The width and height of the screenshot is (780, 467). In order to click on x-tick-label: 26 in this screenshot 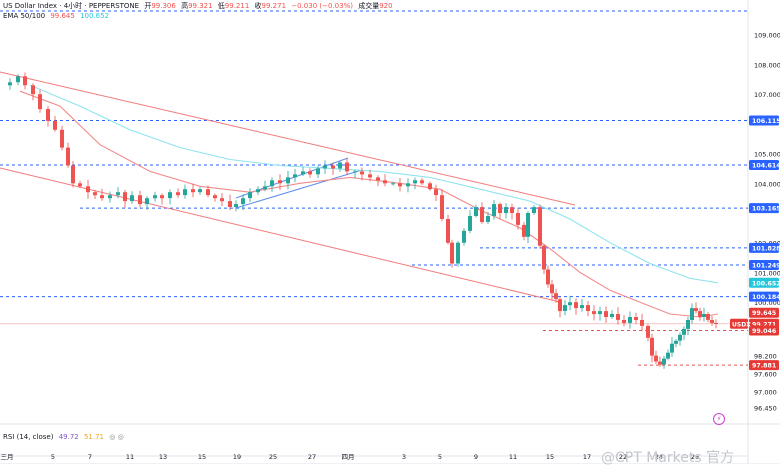, I will do `click(695, 457)`.